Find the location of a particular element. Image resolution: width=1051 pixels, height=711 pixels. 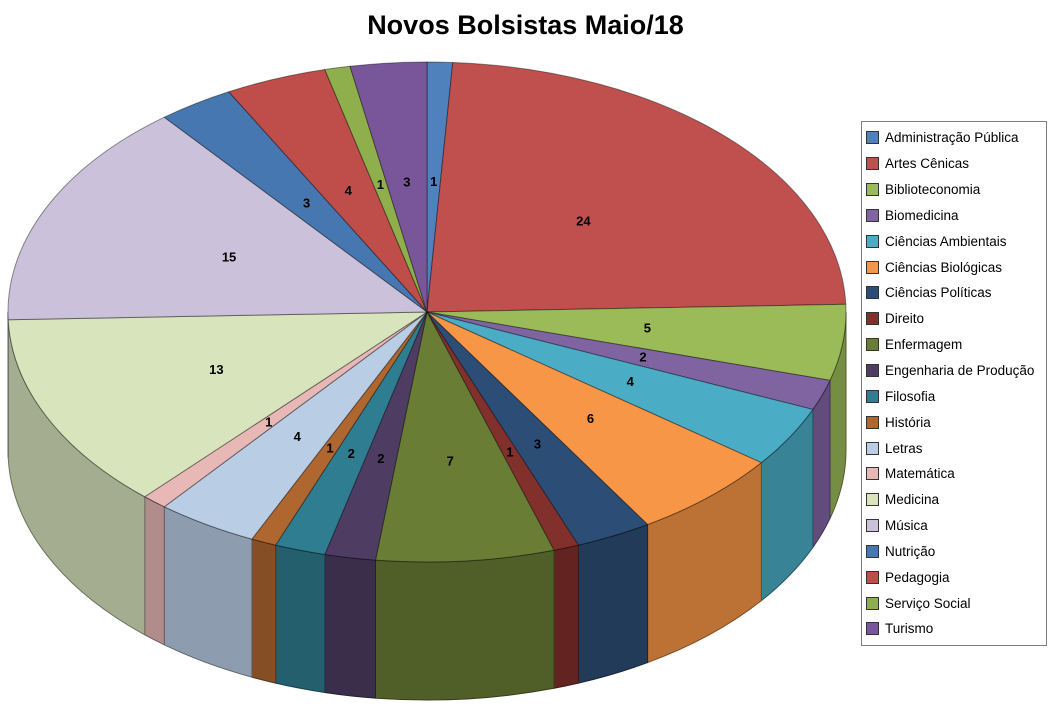

chart-title: Novos Bolsistas Maio/18 is located at coordinates (525, 25).